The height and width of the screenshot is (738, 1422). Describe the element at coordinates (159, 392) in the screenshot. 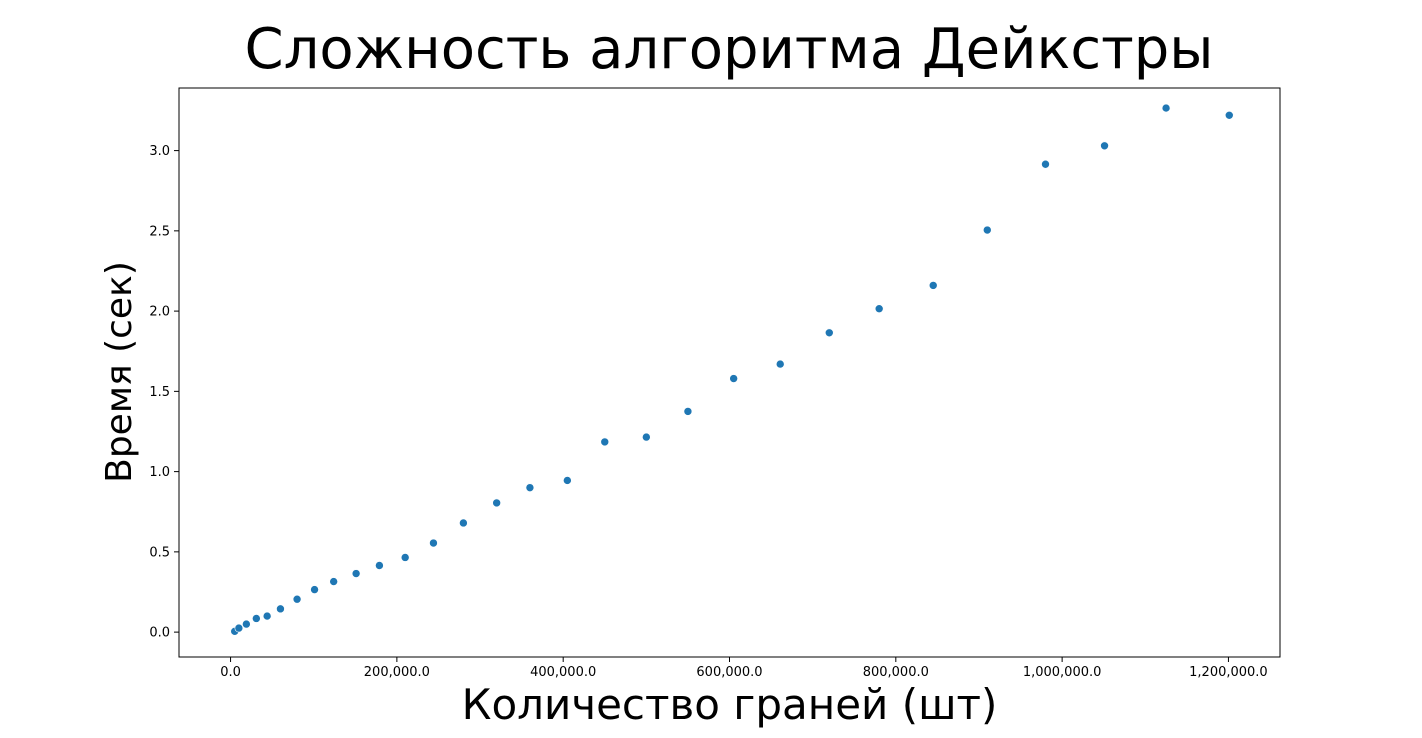

I see `y-tick-label: 1.5` at that location.